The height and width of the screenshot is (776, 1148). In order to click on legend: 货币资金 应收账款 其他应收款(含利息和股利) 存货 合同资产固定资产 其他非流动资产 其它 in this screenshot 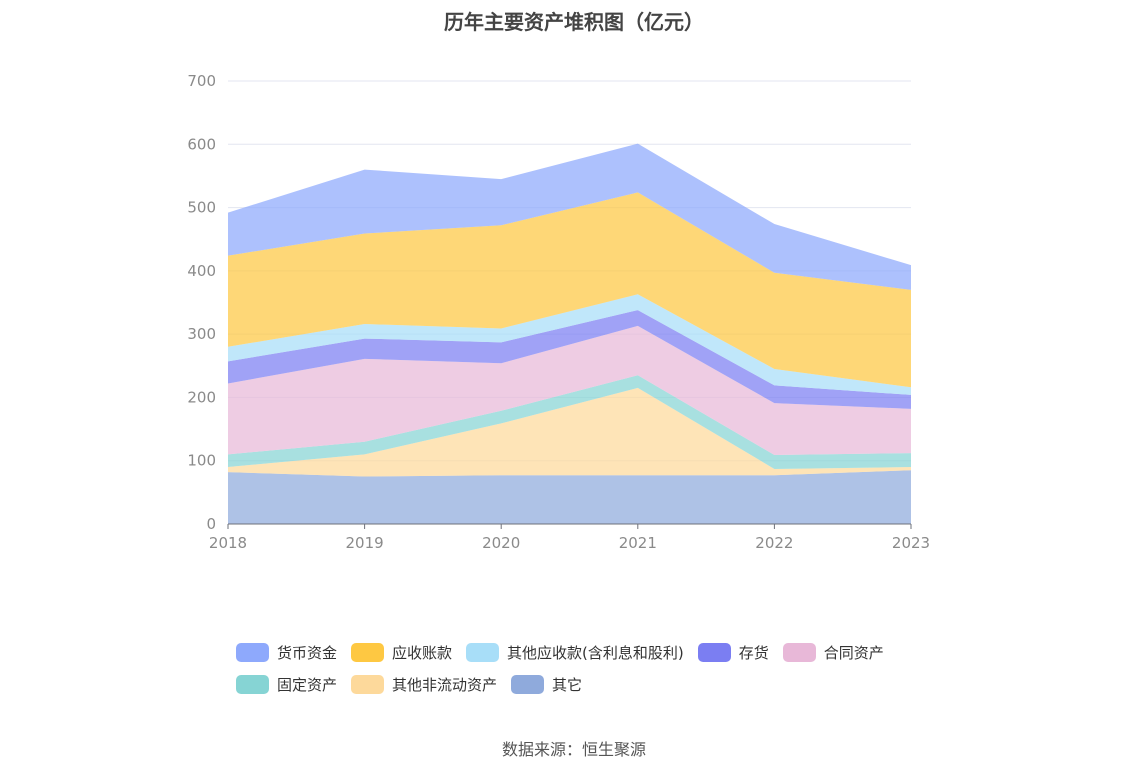, I will do `click(586, 668)`.